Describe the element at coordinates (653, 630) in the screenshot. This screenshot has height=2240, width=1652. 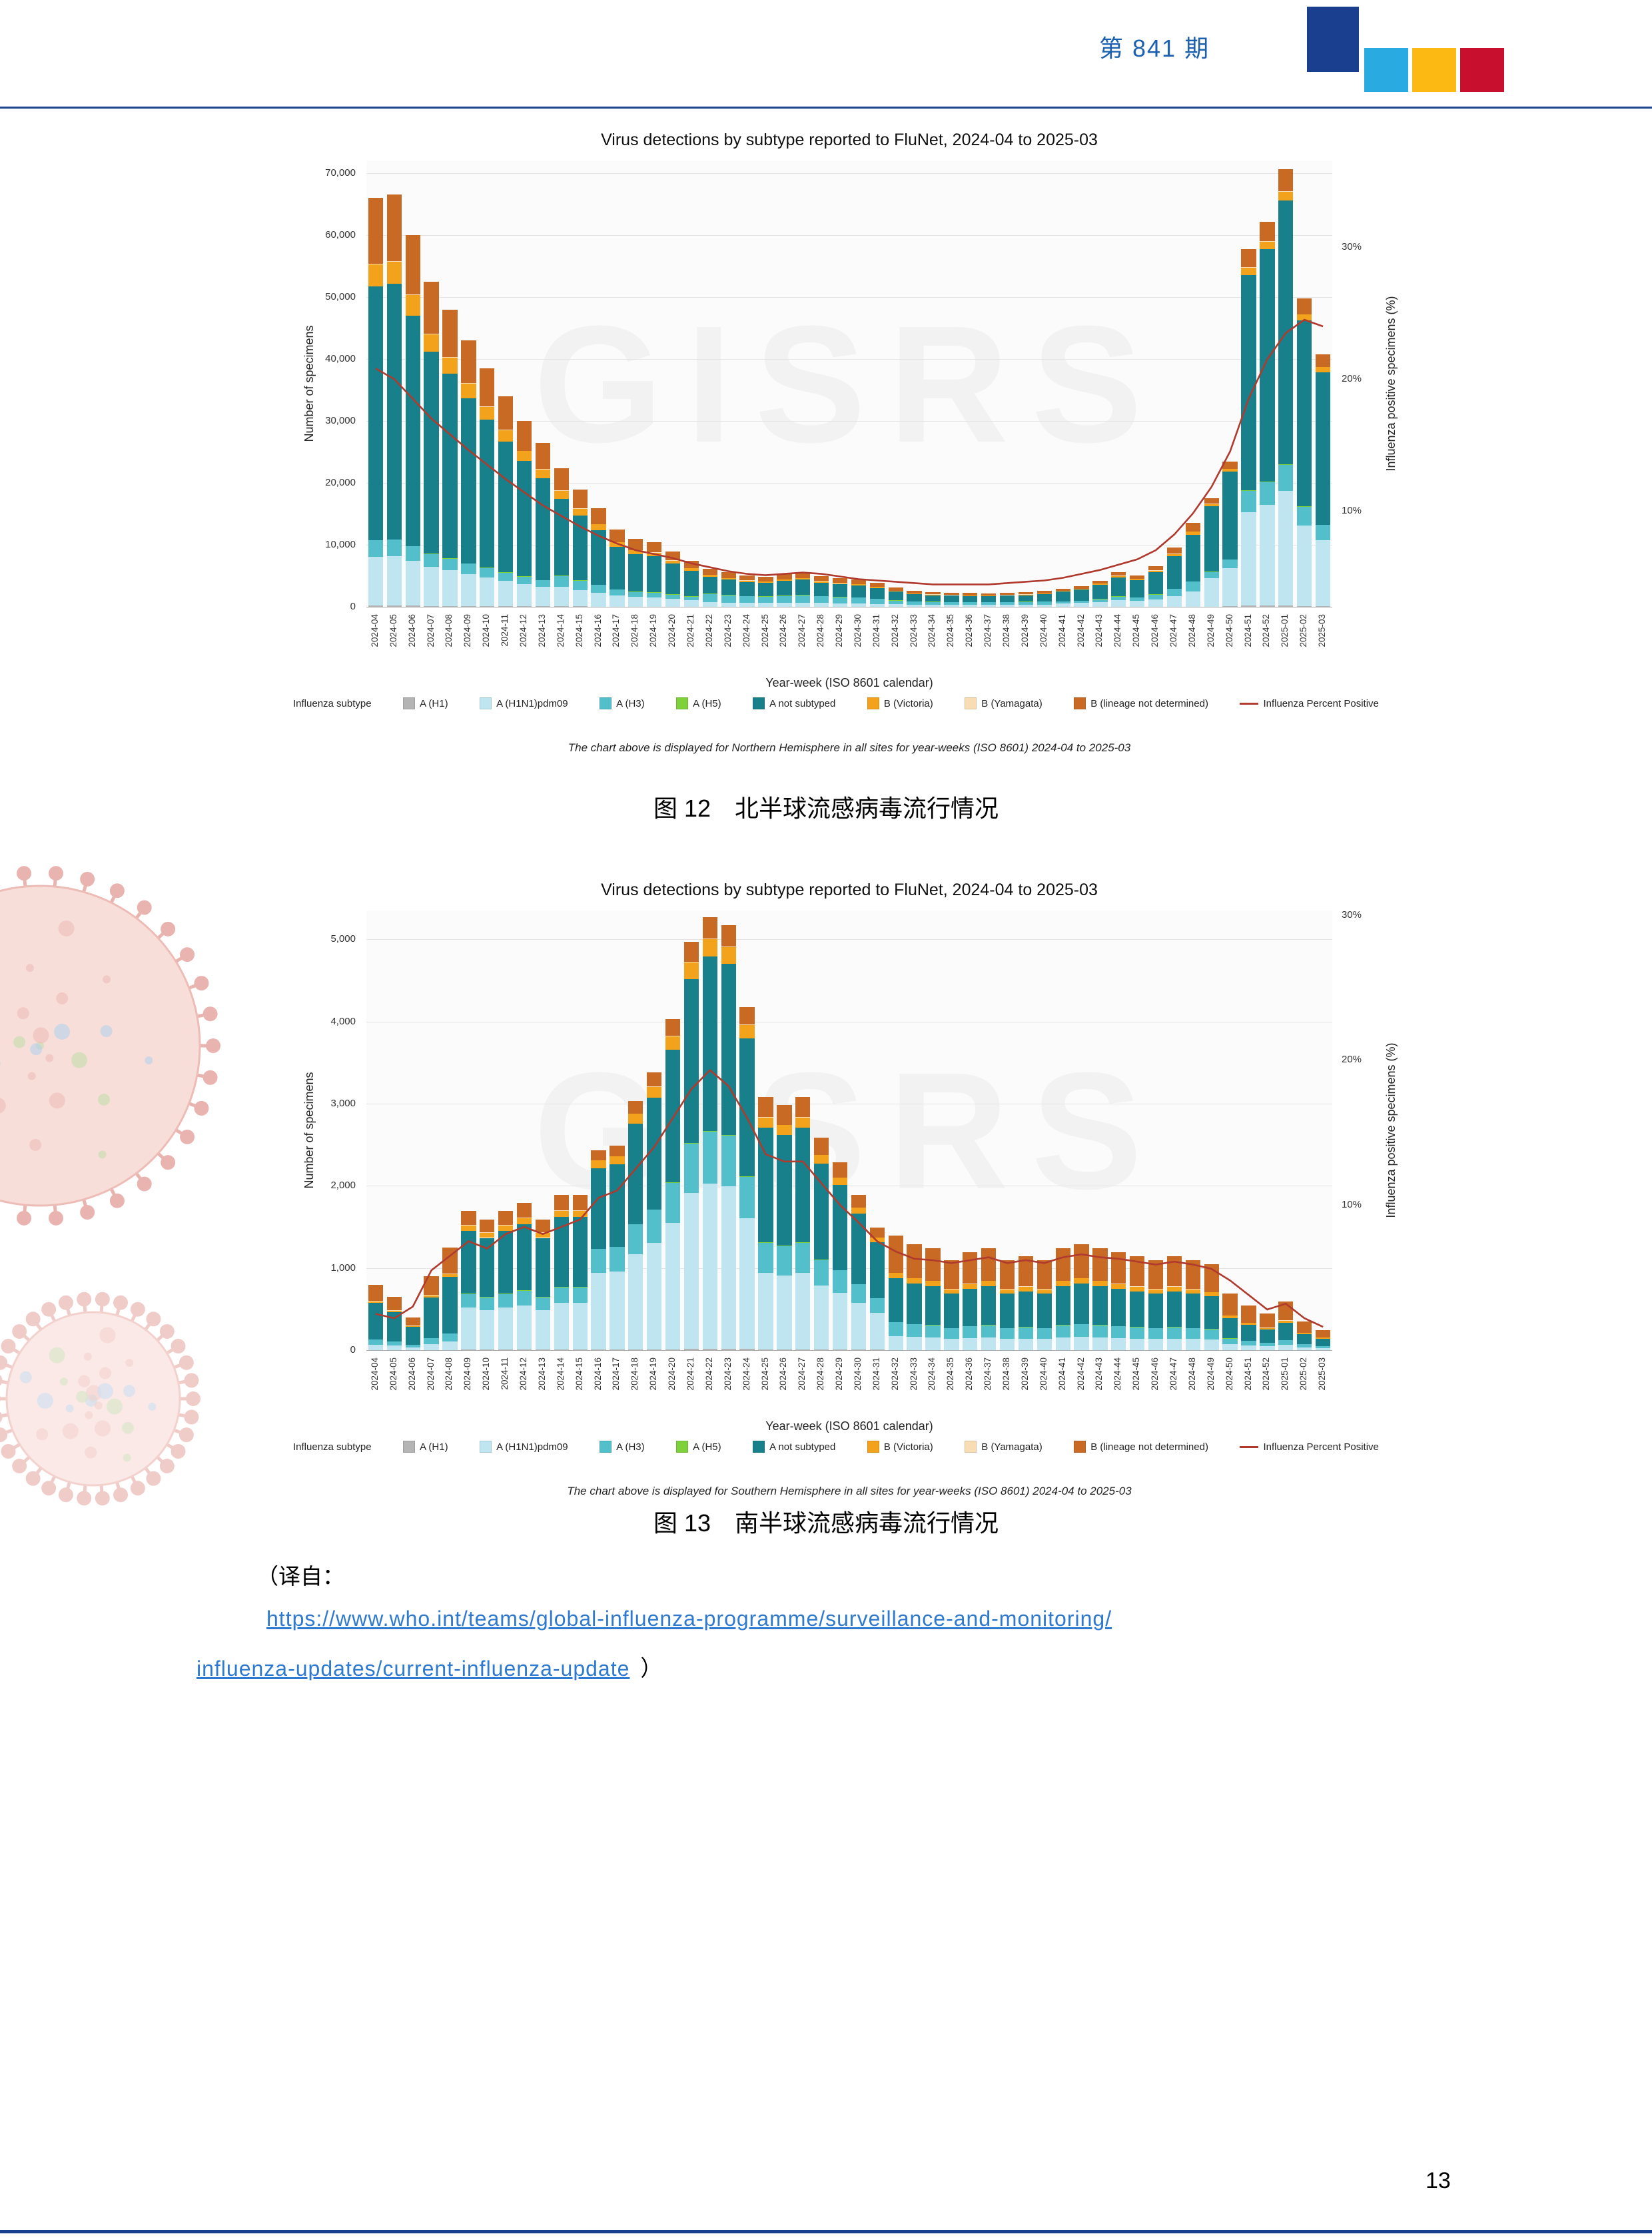
I see `x-tick-label: 2024-19` at that location.